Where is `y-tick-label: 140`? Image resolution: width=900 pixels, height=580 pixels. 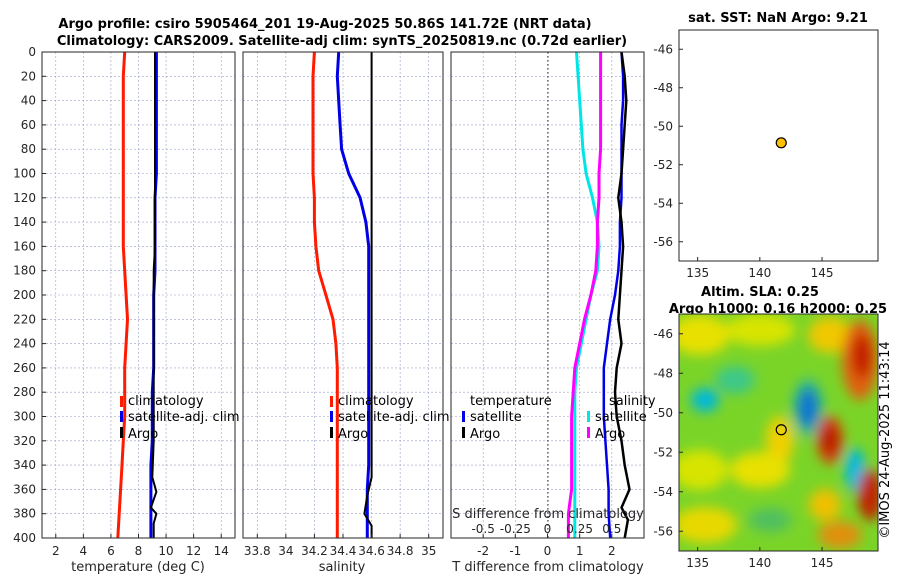
y-tick-label: 140 is located at coordinates (24, 222).